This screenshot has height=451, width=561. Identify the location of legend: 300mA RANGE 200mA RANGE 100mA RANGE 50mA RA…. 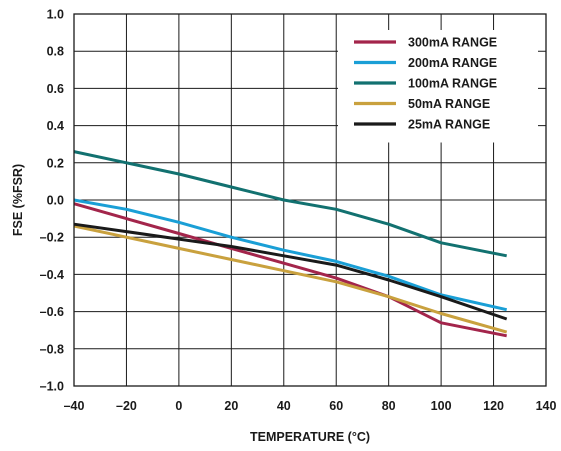
(438, 86).